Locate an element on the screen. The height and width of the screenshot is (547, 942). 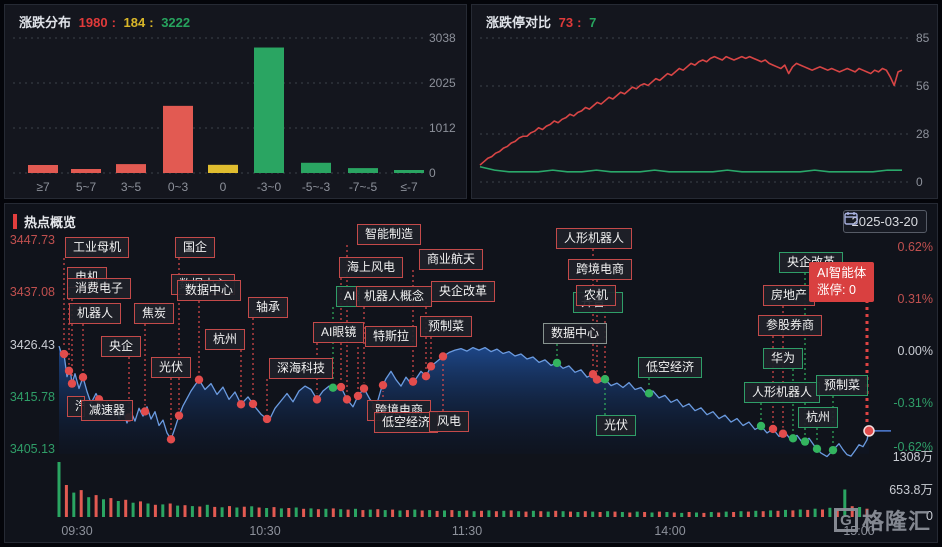
watermark-text: 格隆汇 is located at coordinates (896, 521).